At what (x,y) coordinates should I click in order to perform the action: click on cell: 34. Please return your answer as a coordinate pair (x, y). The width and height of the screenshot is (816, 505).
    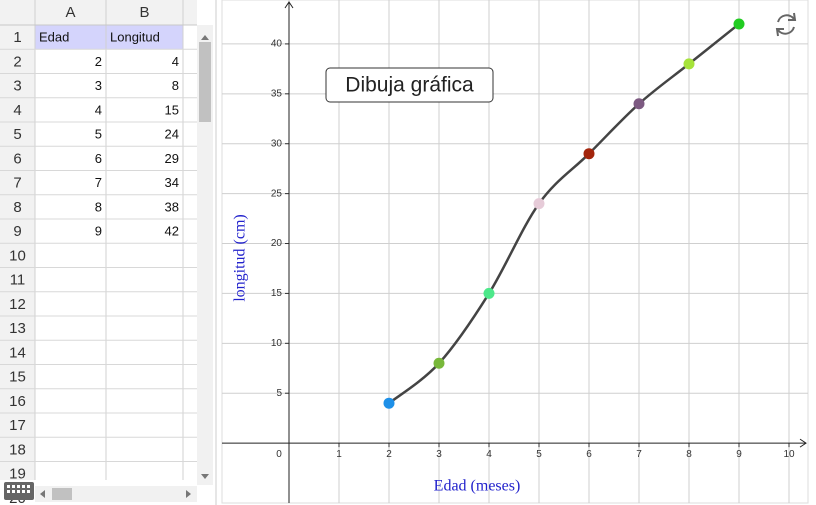
    Looking at the image, I should click on (172, 182).